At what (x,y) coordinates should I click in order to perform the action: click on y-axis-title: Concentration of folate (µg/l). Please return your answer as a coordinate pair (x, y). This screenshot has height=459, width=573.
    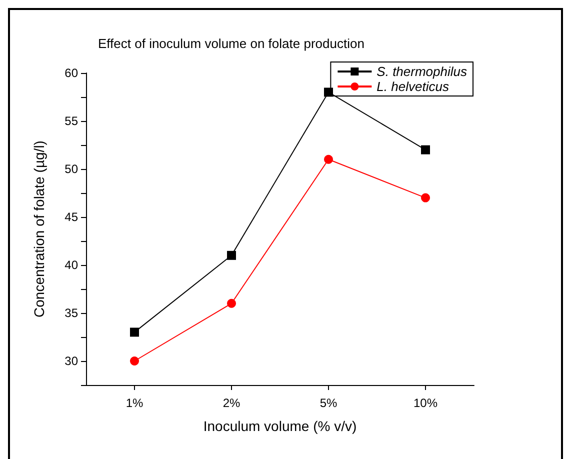
    Looking at the image, I should click on (39, 229).